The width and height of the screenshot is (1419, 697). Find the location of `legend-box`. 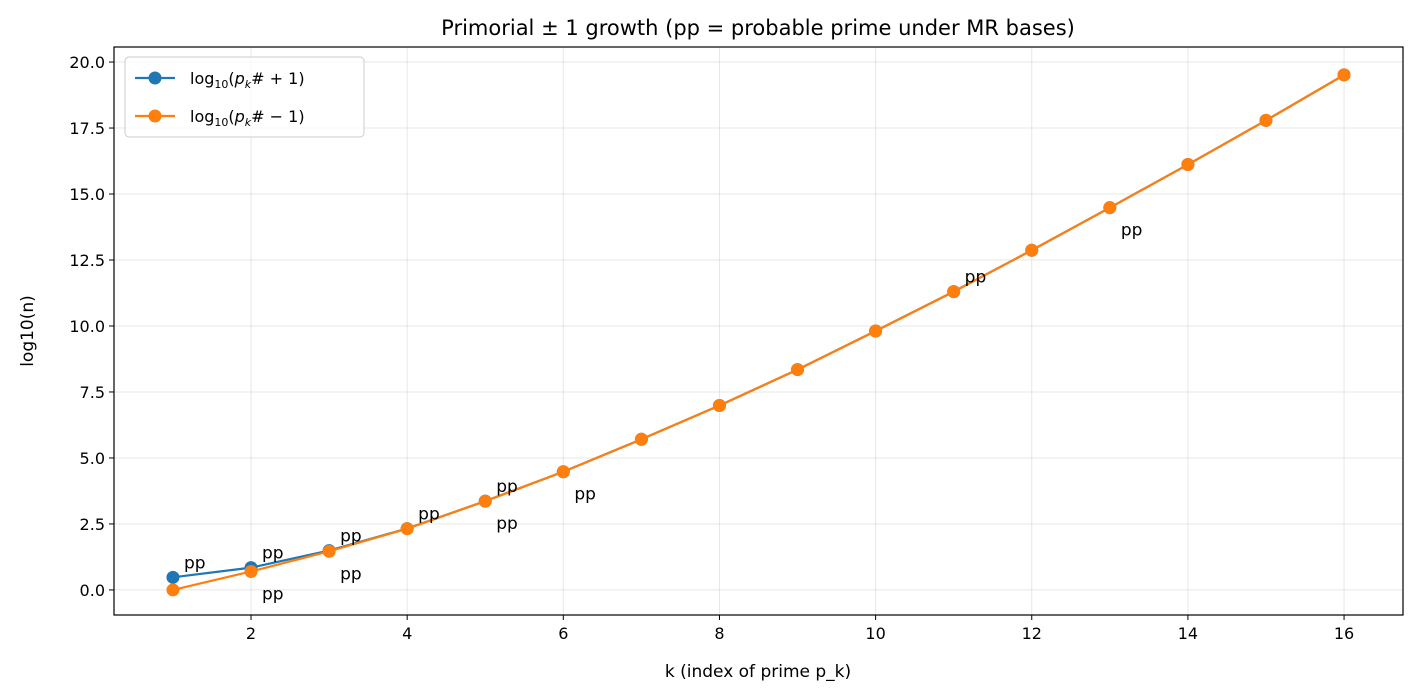

legend-box is located at coordinates (244, 97).